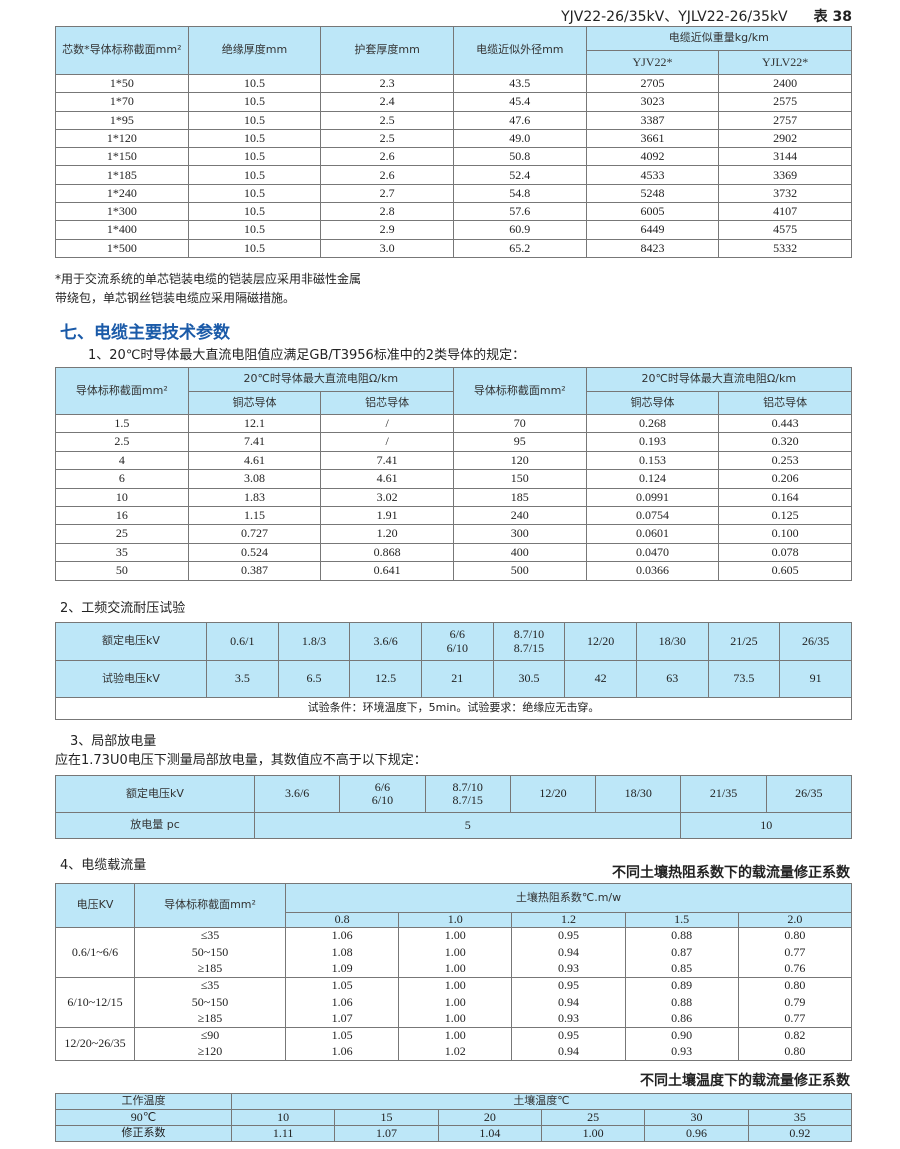 The width and height of the screenshot is (900, 1149). Describe the element at coordinates (122, 138) in the screenshot. I see `table-cell: 1*120` at that location.